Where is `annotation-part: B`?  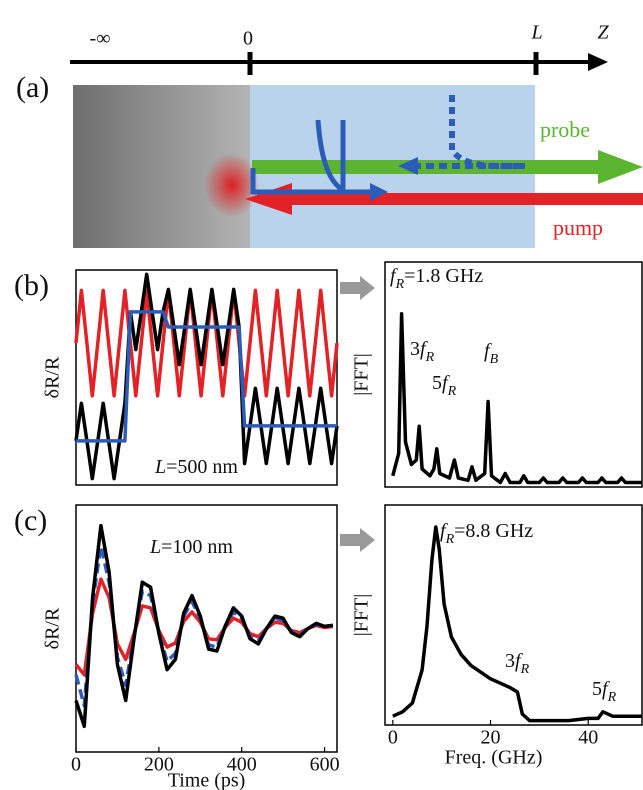 annotation-part: B is located at coordinates (494, 359).